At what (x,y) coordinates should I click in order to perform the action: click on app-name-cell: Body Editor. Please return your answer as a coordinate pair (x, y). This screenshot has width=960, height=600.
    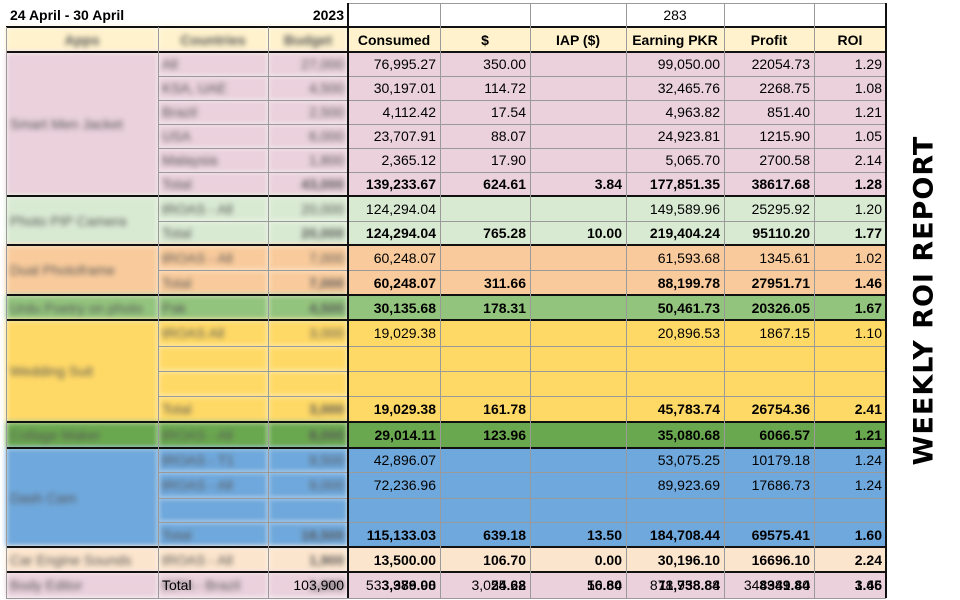
    Looking at the image, I should click on (82, 585).